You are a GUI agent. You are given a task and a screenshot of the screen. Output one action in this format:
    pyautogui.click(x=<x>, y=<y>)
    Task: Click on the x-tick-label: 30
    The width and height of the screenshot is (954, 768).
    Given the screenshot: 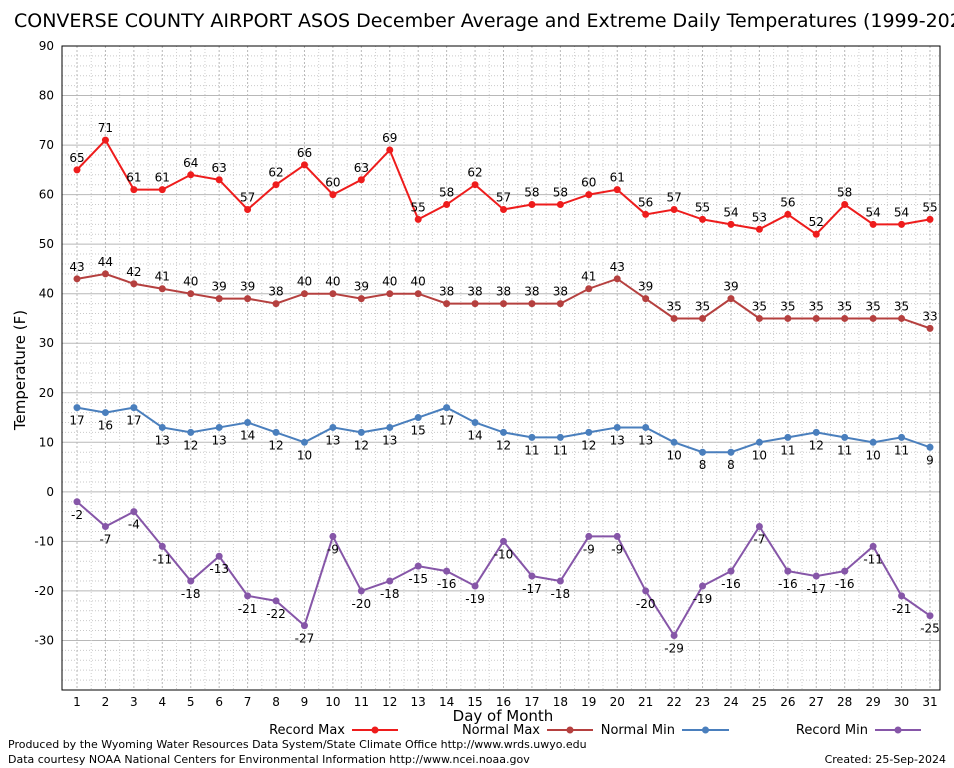 What is the action you would take?
    pyautogui.click(x=901, y=702)
    